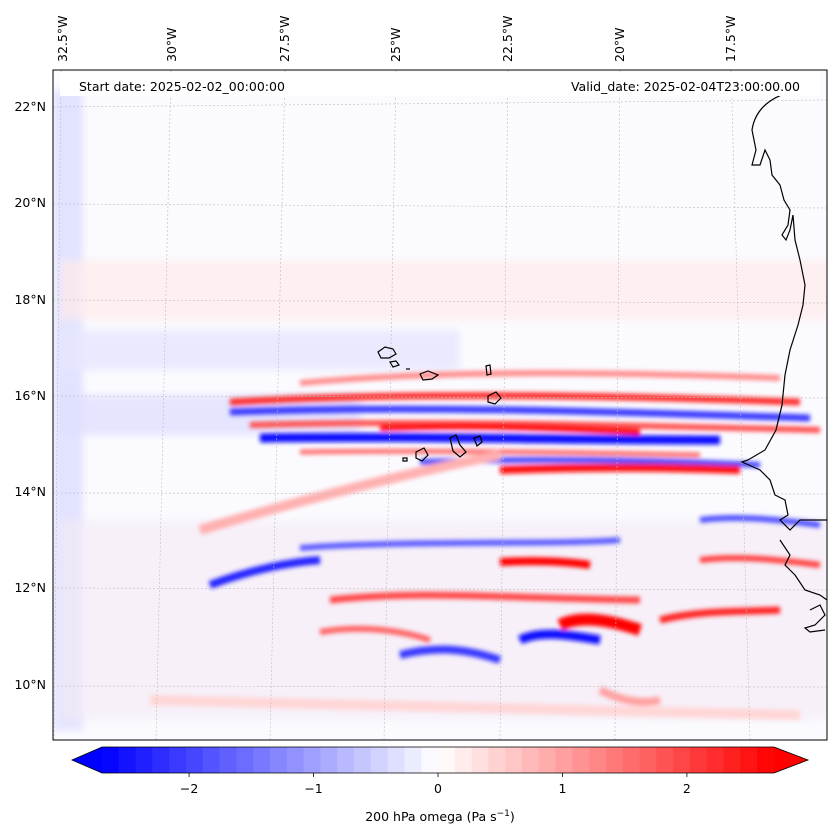 The height and width of the screenshot is (839, 837). I want to click on colorbar-tick-label: −2, so click(189, 788).